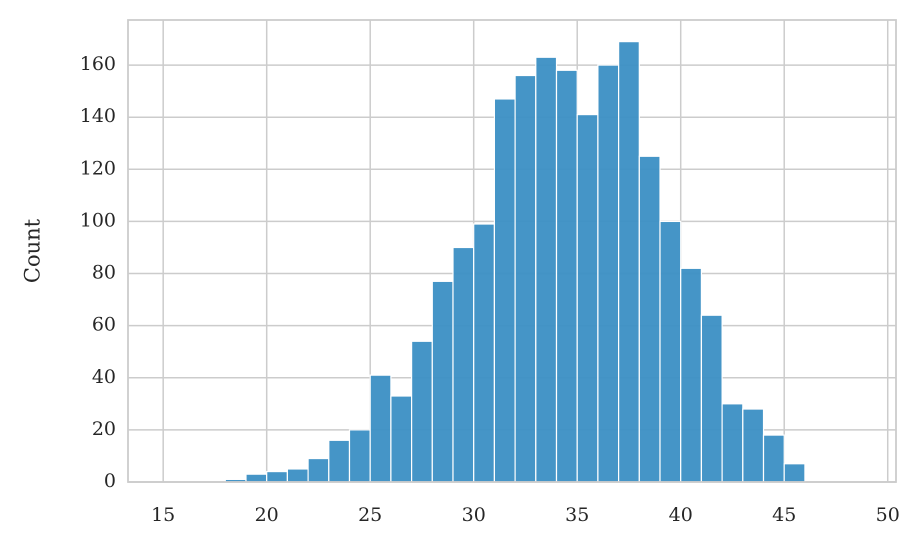 The width and height of the screenshot is (923, 548). I want to click on y-tick-label: 40, so click(104, 377).